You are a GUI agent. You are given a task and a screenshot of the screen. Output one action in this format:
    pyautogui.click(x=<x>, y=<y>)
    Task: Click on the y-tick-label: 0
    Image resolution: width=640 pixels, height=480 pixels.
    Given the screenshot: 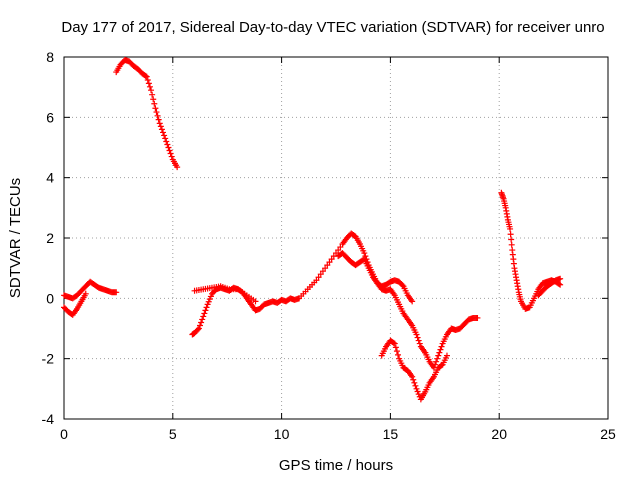 What is the action you would take?
    pyautogui.click(x=50, y=298)
    